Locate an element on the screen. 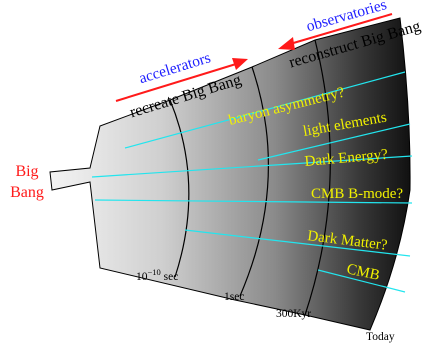 This screenshot has height=344, width=430. time-label-1e-10-base: 10 is located at coordinates (142, 277).